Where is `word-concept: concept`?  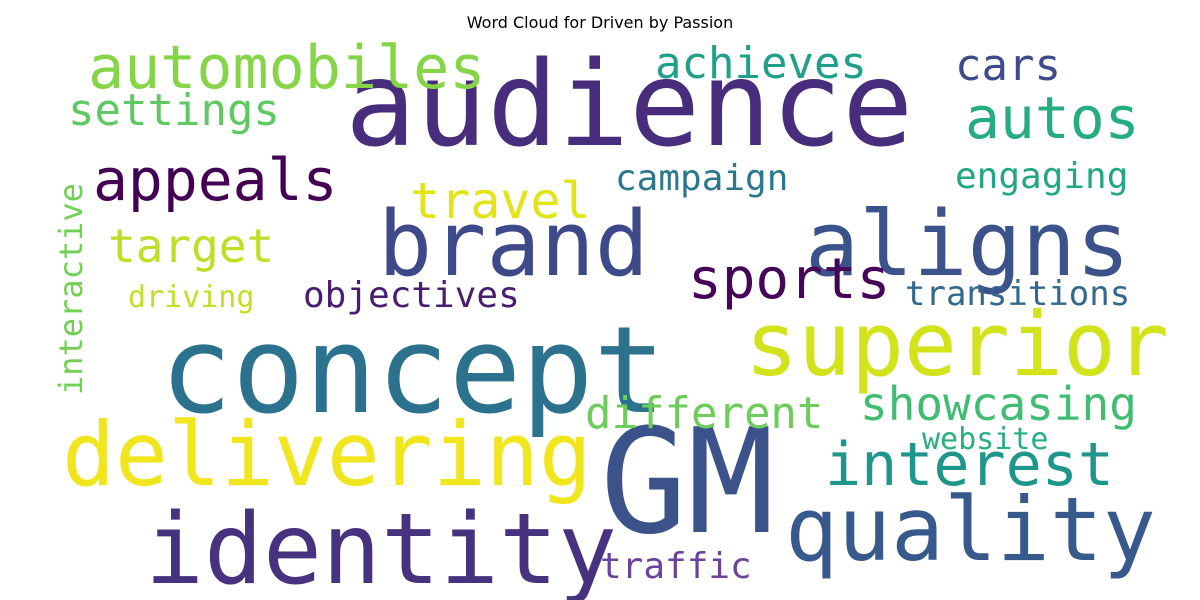 word-concept: concept is located at coordinates (413, 371).